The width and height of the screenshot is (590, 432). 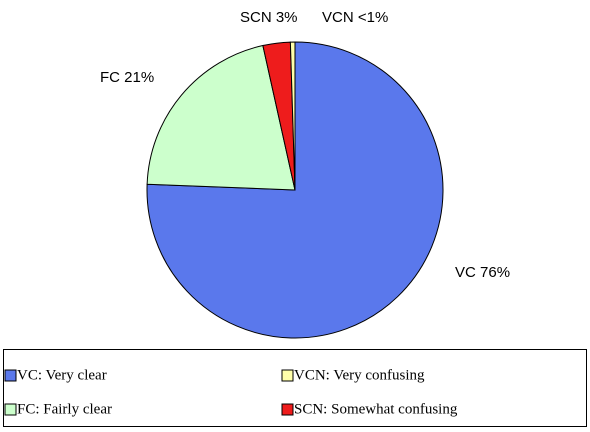 What do you see at coordinates (127, 77) in the screenshot?
I see `slice-label: FC 21%` at bounding box center [127, 77].